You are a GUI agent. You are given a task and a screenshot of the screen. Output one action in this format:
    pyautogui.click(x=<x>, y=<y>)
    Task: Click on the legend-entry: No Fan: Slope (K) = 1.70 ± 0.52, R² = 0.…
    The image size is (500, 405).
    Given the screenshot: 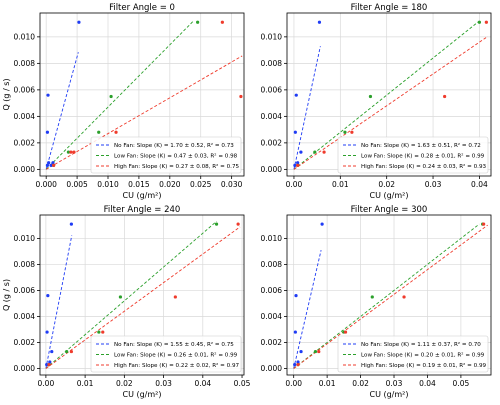 What is the action you would take?
    pyautogui.click(x=174, y=145)
    